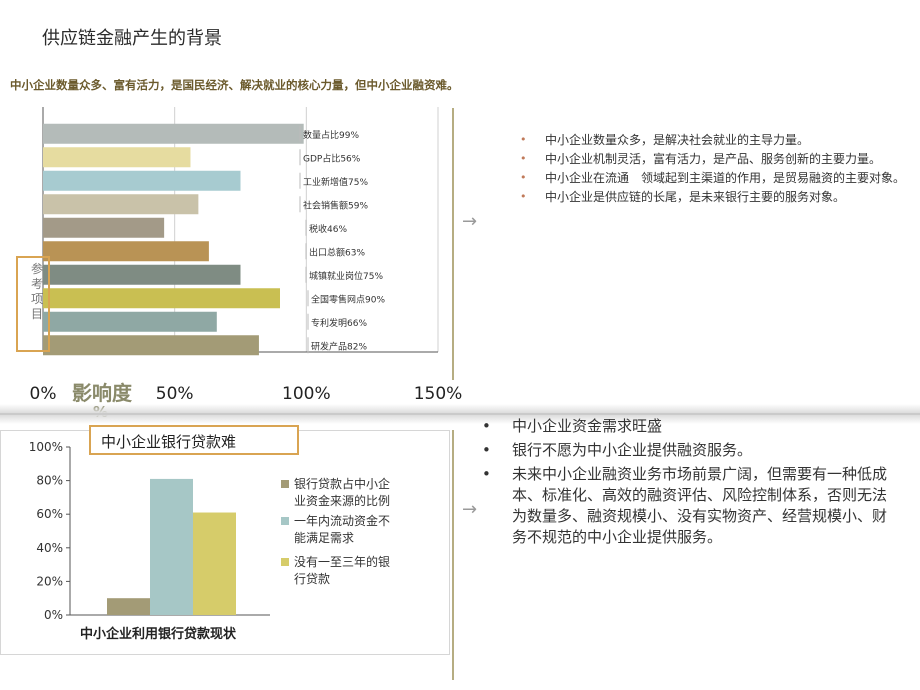 The image size is (920, 690). Describe the element at coordinates (175, 394) in the screenshot. I see `x-tick-label: 50%` at that location.